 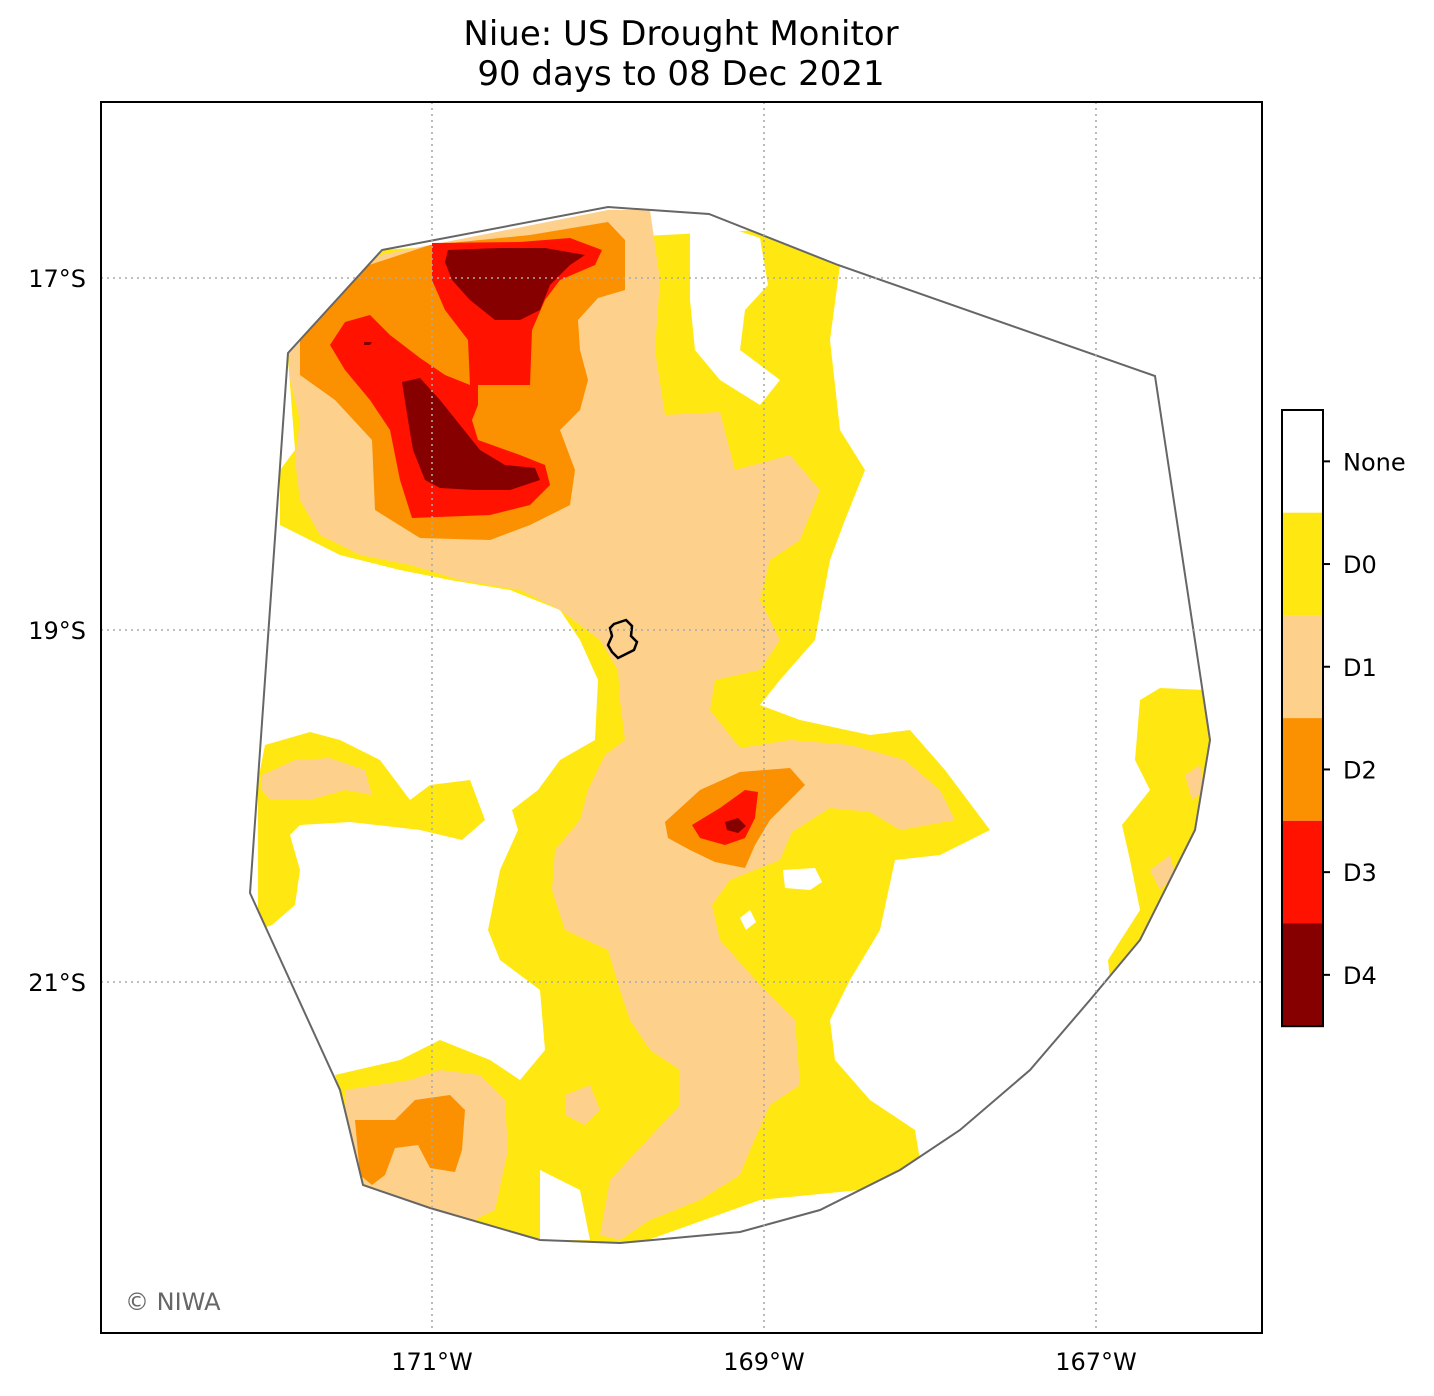 I want to click on legend-label: D1, so click(x=1360, y=668).